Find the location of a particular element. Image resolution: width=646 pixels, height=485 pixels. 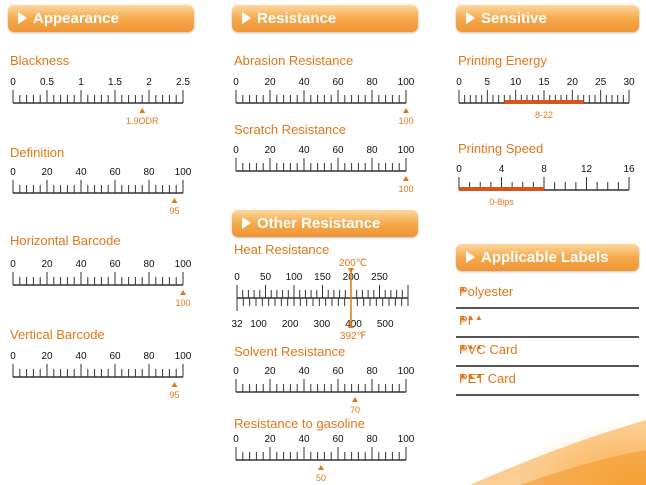

scratch-resistance-label: Scratch Resistance is located at coordinates (290, 129).